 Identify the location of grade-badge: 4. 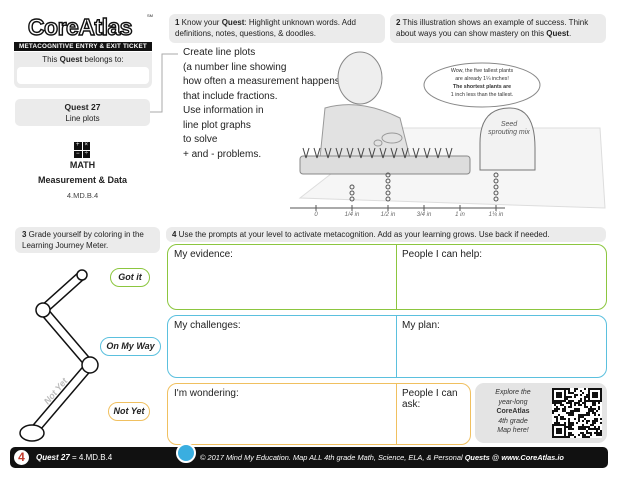
(21, 457).